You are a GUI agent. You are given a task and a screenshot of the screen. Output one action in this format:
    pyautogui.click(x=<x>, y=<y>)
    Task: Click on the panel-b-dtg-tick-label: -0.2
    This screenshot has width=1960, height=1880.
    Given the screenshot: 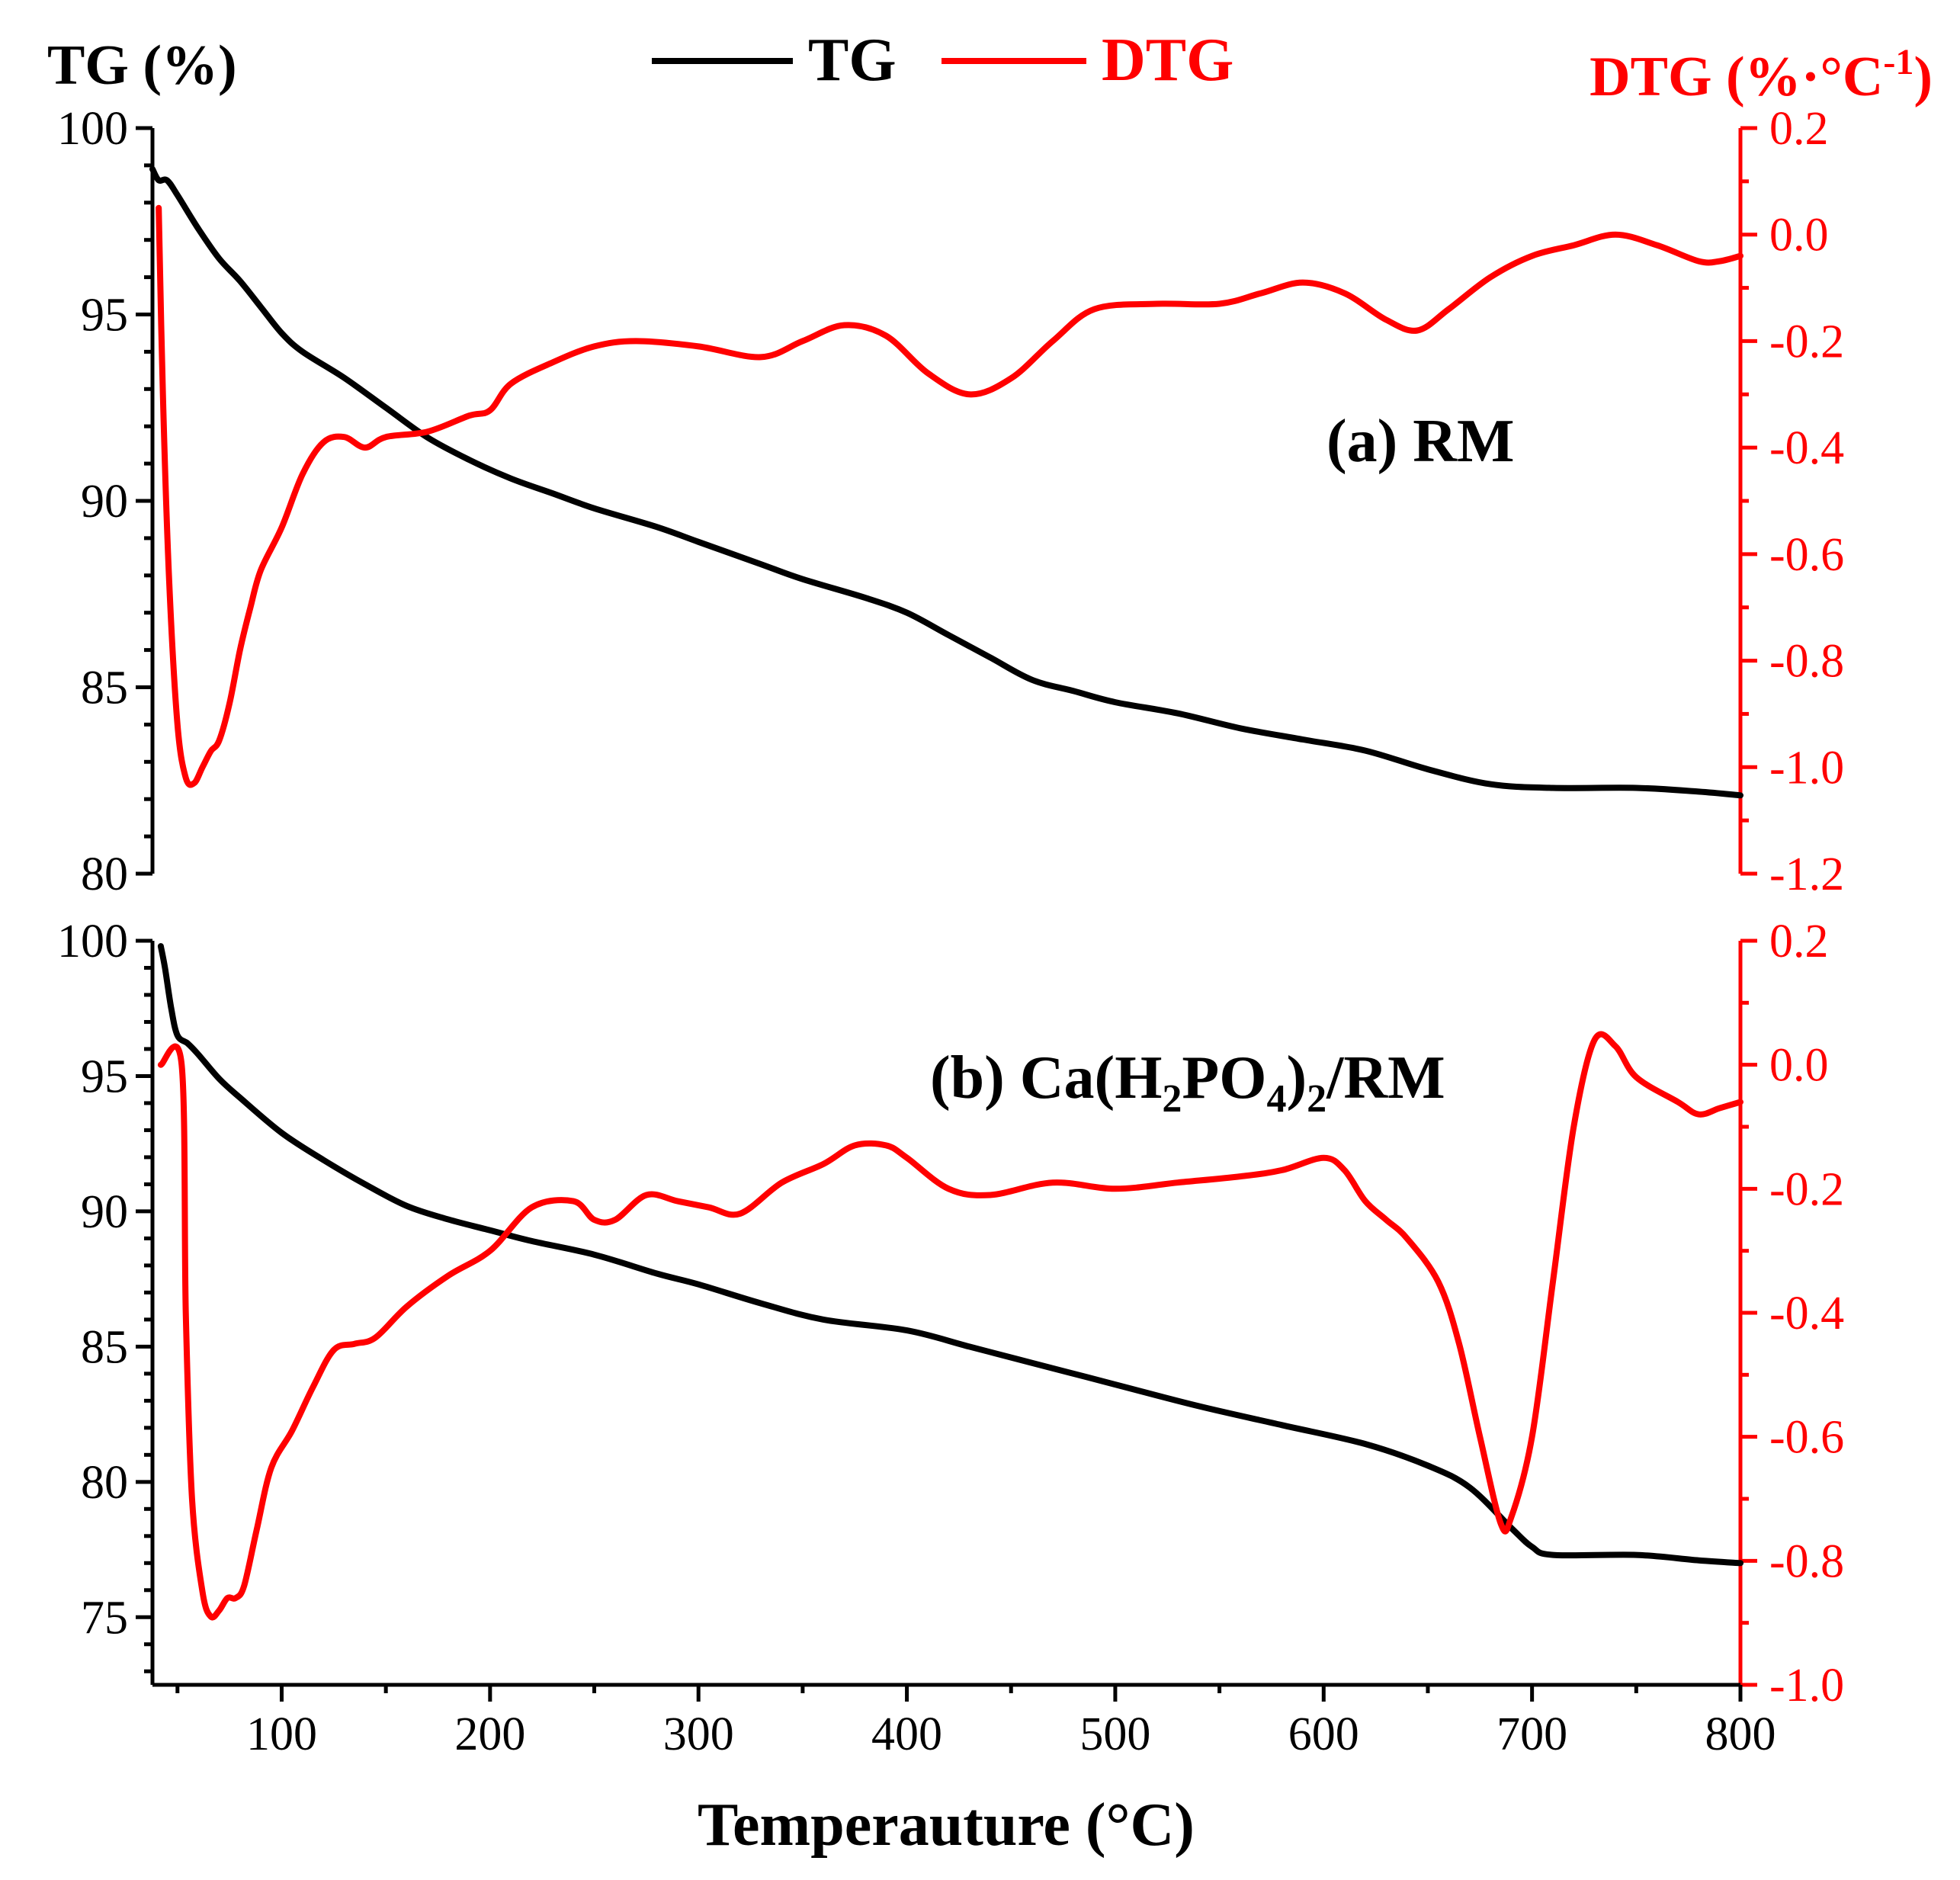 What is the action you would take?
    pyautogui.click(x=1806, y=1189)
    